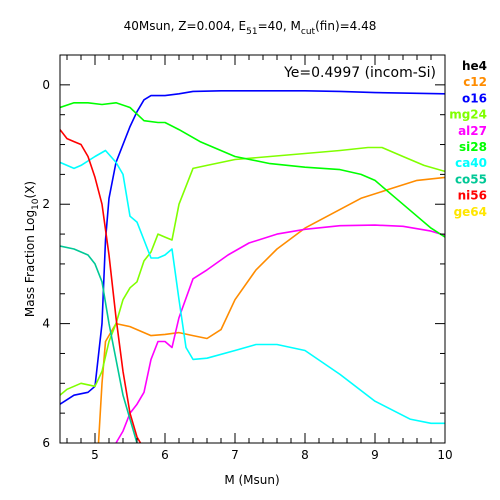 Image resolution: width=500 pixels, height=500 pixels. I want to click on y-axis-label: Mass Fraction Log10(X), so click(32, 249).